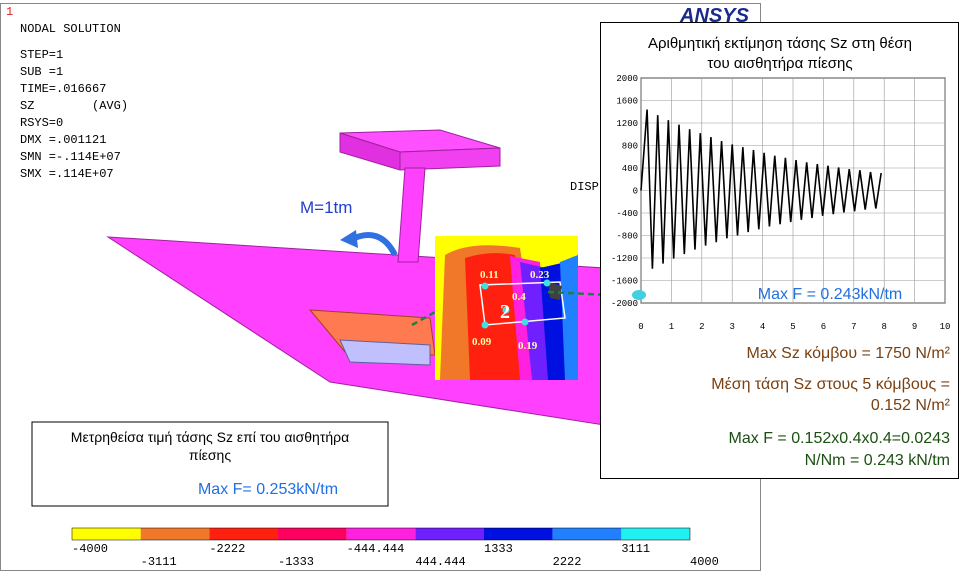  Describe the element at coordinates (911, 405) in the screenshot. I see `mean-stress: 0.152 N/m²` at that location.